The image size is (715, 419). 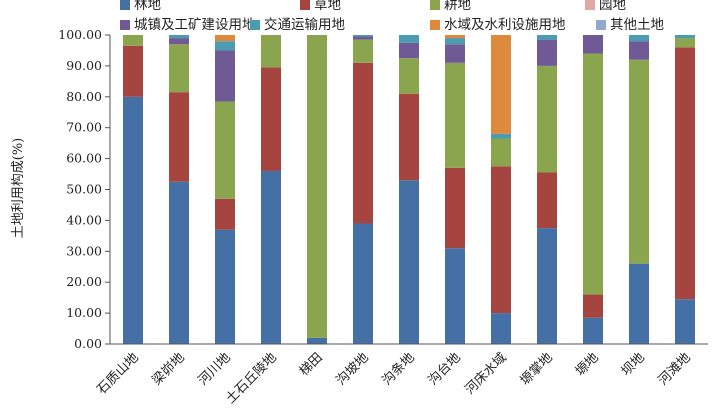 I want to click on y-tick-label: 0.00, so click(x=88, y=343).